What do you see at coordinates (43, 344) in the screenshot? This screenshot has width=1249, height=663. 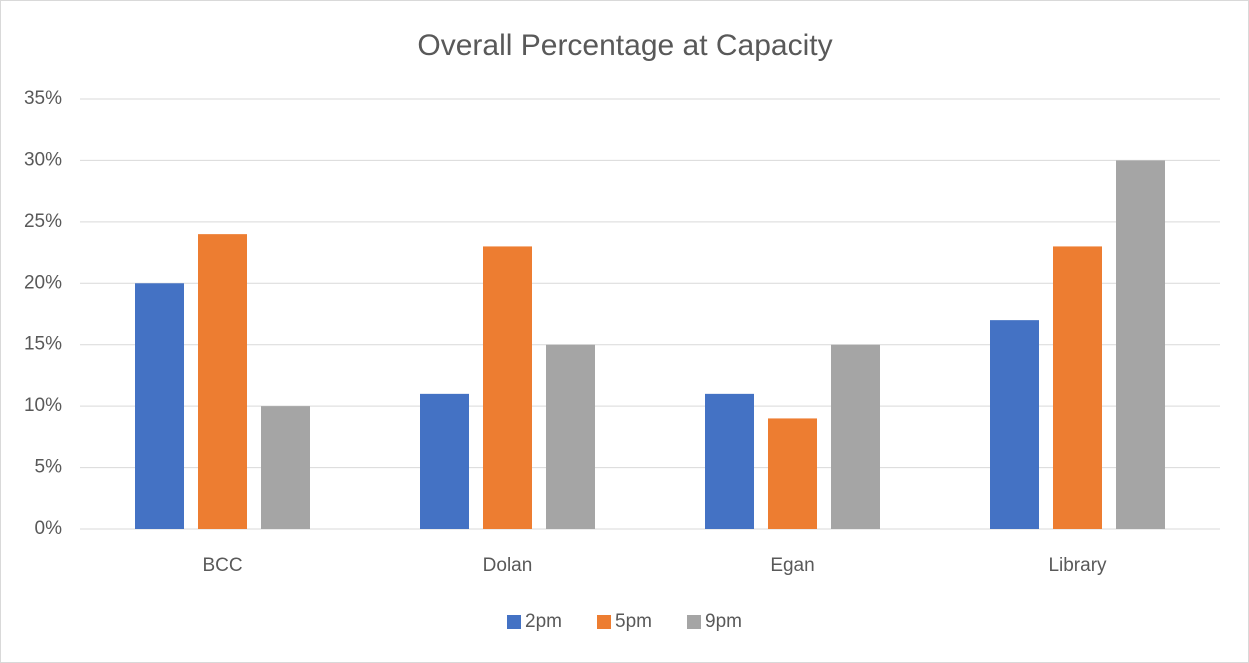 I see `y-tick-label: 15%` at bounding box center [43, 344].